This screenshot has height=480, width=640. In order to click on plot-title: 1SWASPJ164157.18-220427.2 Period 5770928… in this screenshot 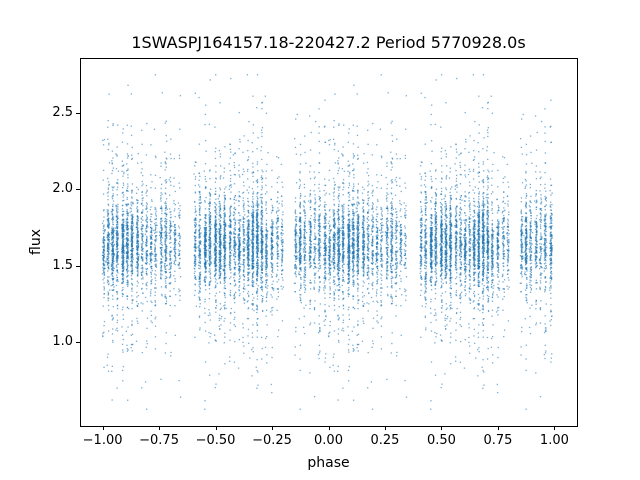, I will do `click(328, 42)`.